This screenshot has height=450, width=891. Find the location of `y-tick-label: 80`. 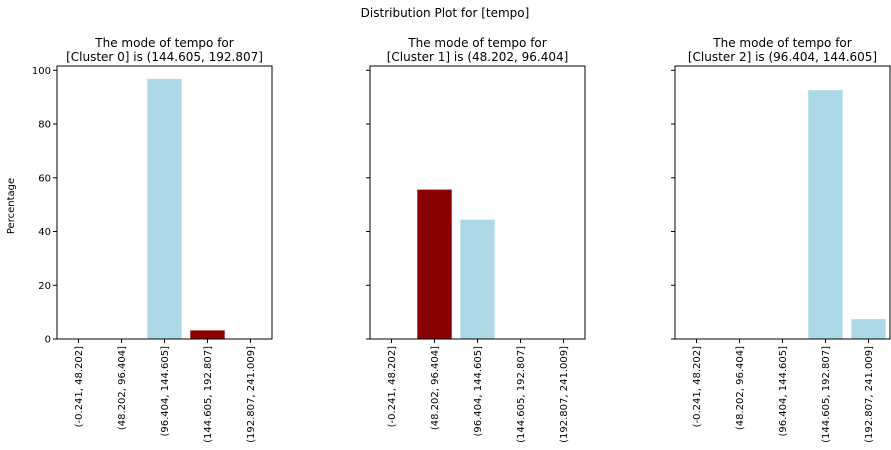

y-tick-label: 80 is located at coordinates (44, 125).